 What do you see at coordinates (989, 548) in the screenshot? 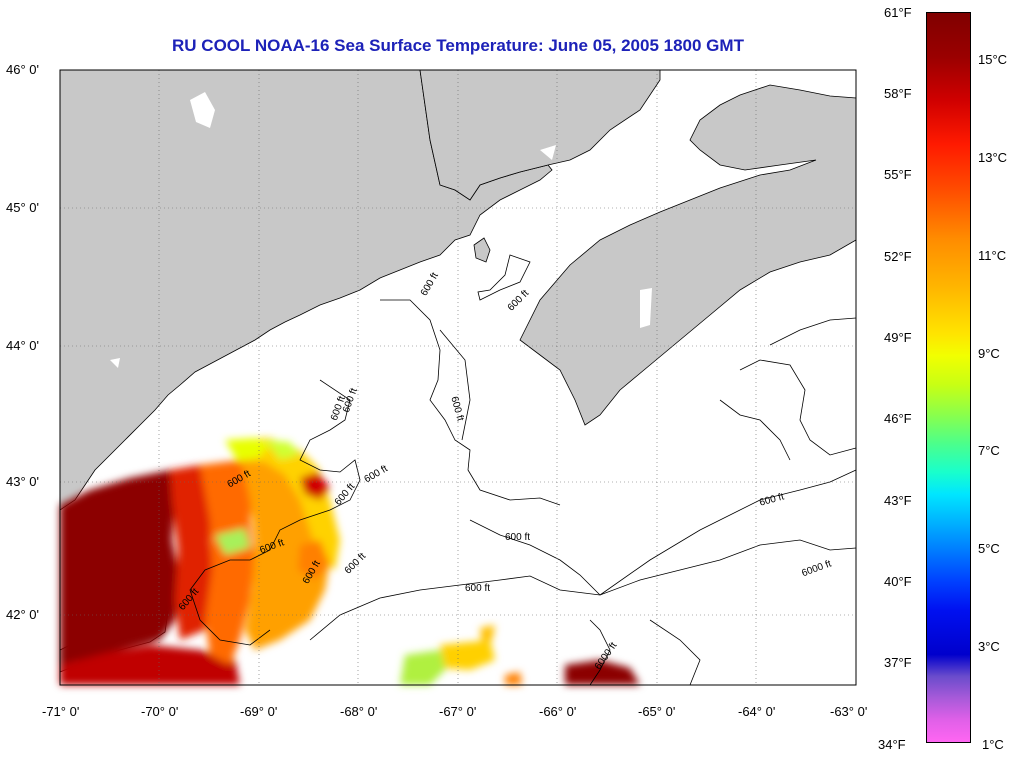
I see `colorbar-c-label: 5°C` at bounding box center [989, 548].